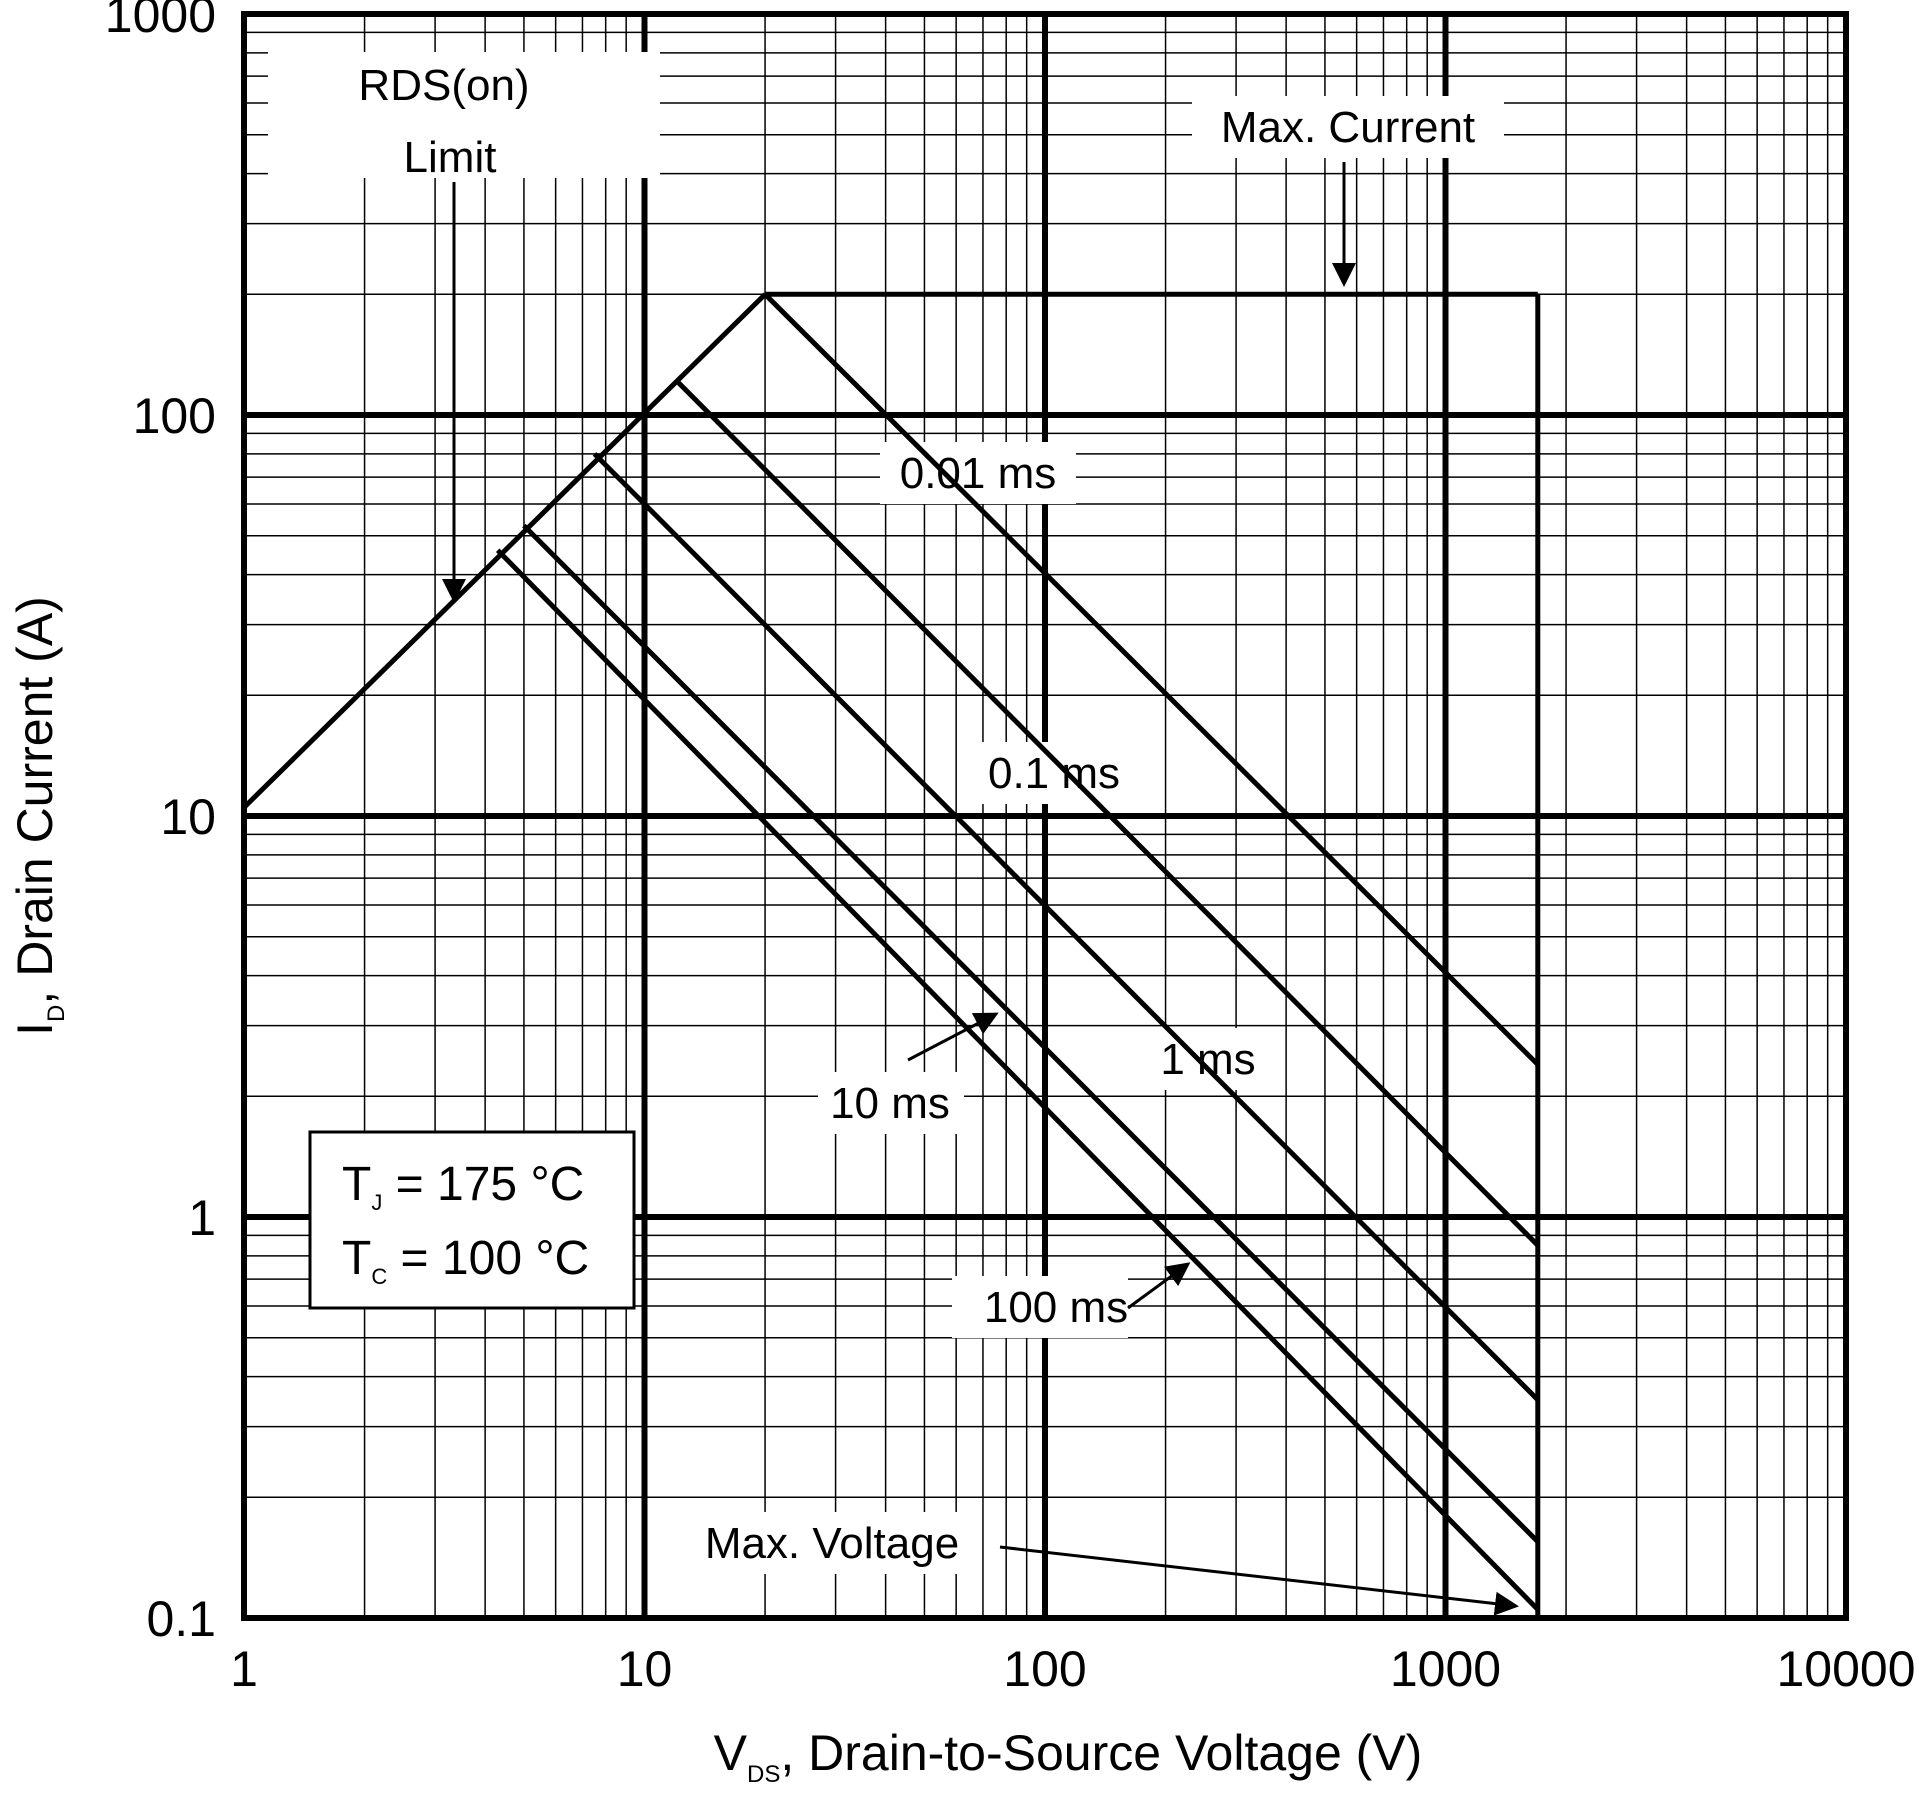 This screenshot has width=1926, height=1808. I want to click on rds-label-line1: RDS(on), so click(443, 85).